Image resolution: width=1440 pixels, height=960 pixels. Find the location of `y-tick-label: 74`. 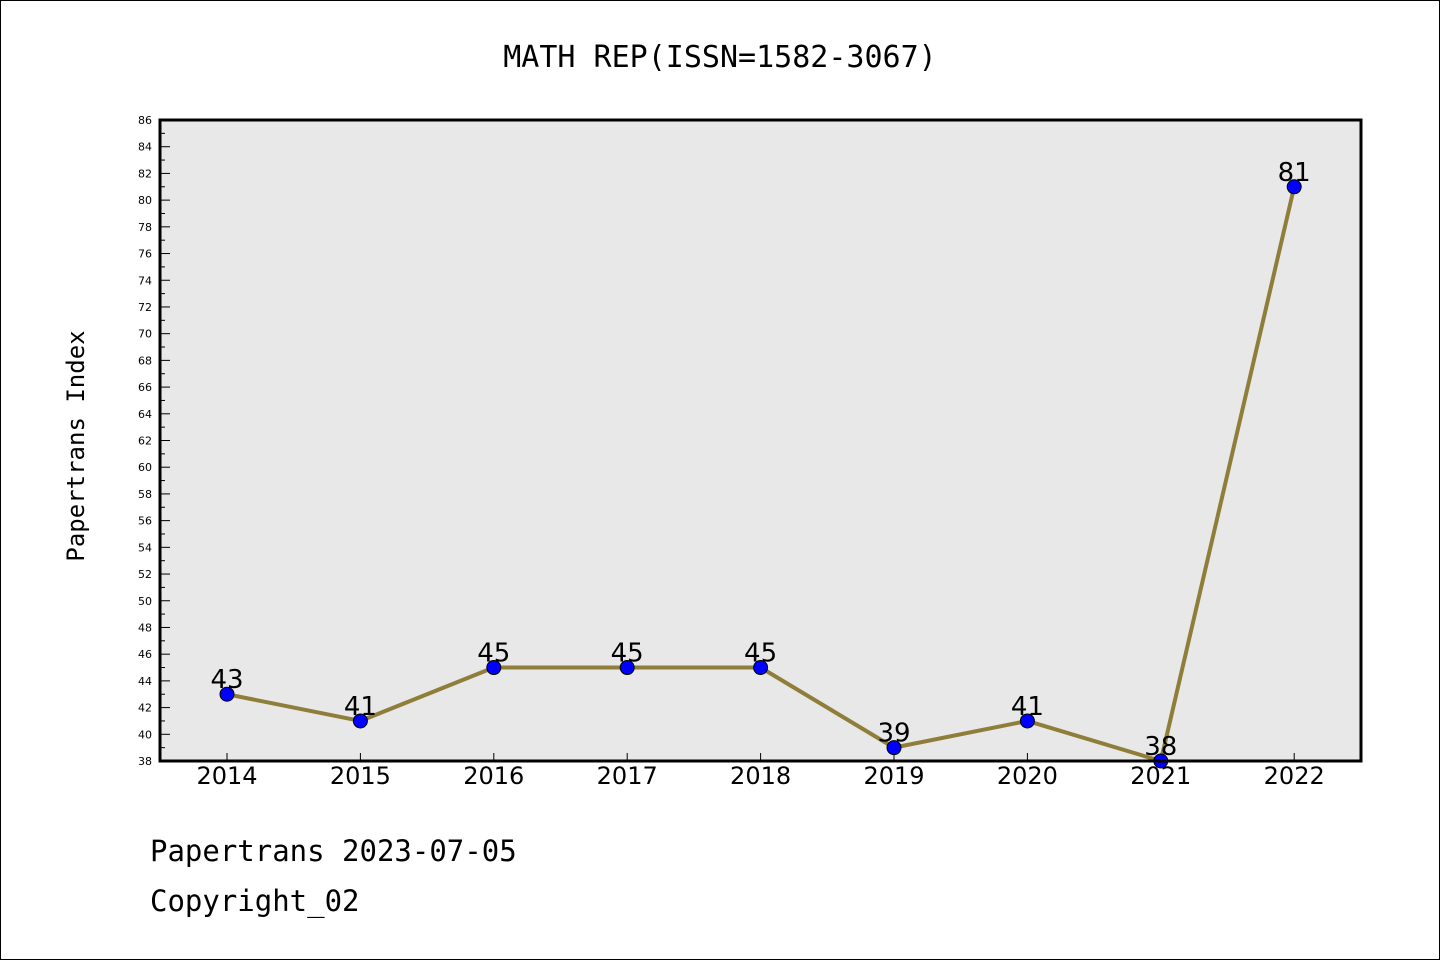

y-tick-label: 74 is located at coordinates (145, 280).